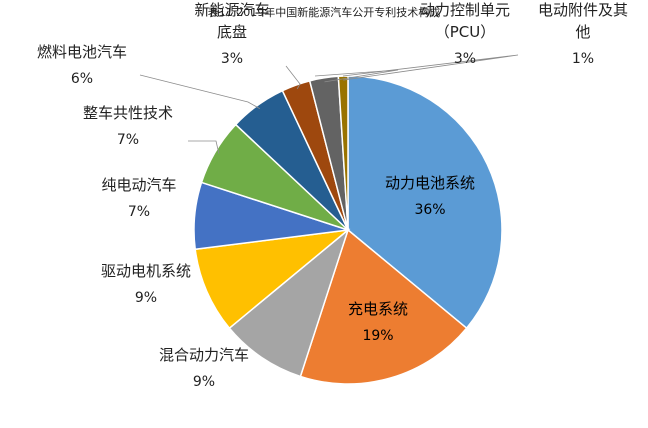  Describe the element at coordinates (329, 104) in the screenshot. I see `leader-lines` at that location.